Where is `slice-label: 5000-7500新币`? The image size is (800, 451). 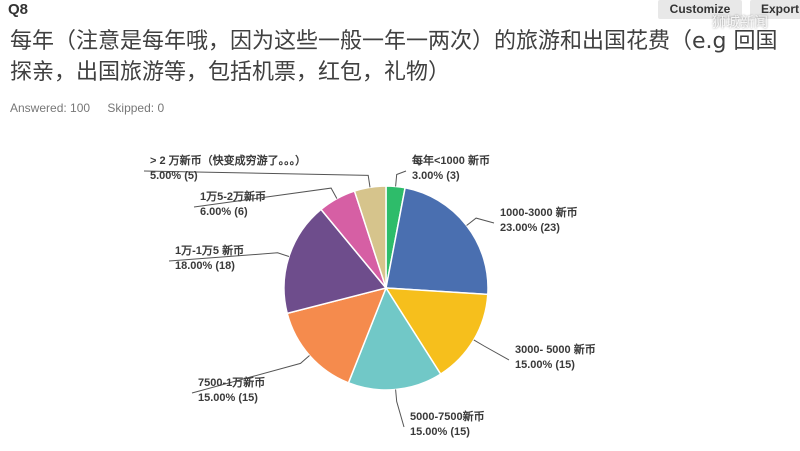 slice-label: 5000-7500新币 is located at coordinates (447, 416).